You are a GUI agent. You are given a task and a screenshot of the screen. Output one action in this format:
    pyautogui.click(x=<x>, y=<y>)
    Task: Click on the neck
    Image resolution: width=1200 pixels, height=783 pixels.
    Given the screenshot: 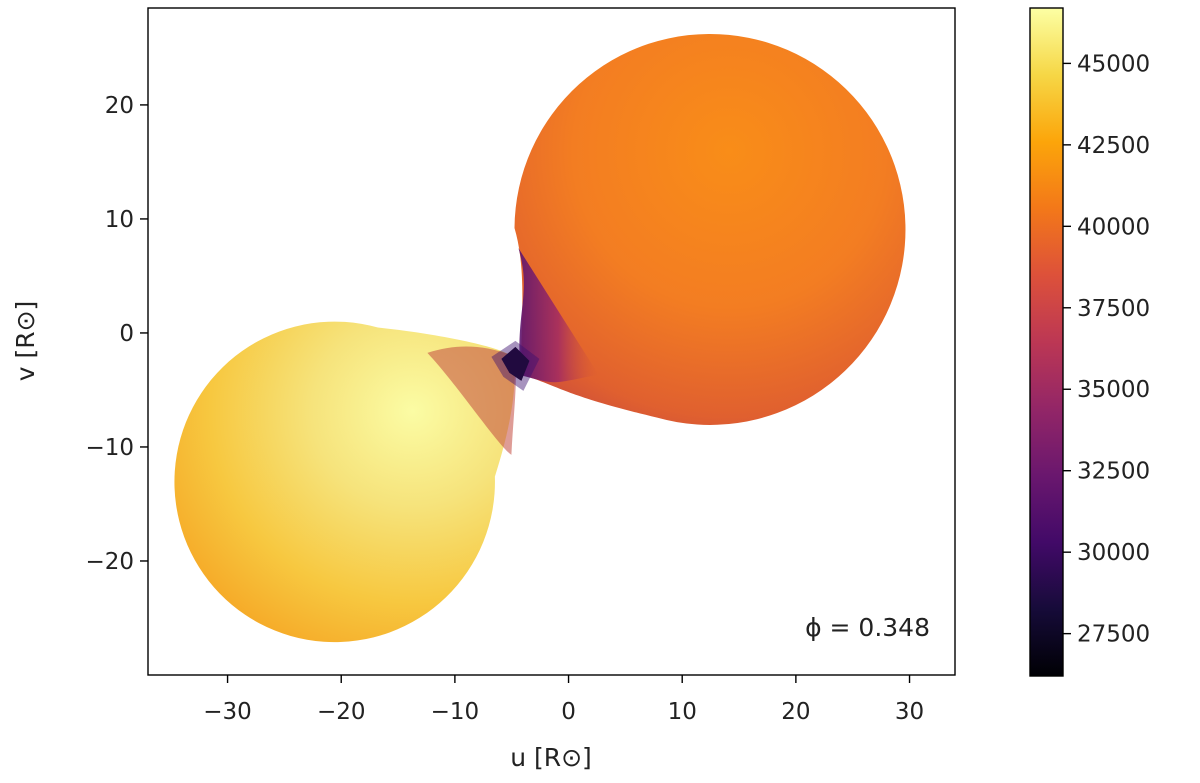 What is the action you would take?
    pyautogui.click(x=515, y=363)
    